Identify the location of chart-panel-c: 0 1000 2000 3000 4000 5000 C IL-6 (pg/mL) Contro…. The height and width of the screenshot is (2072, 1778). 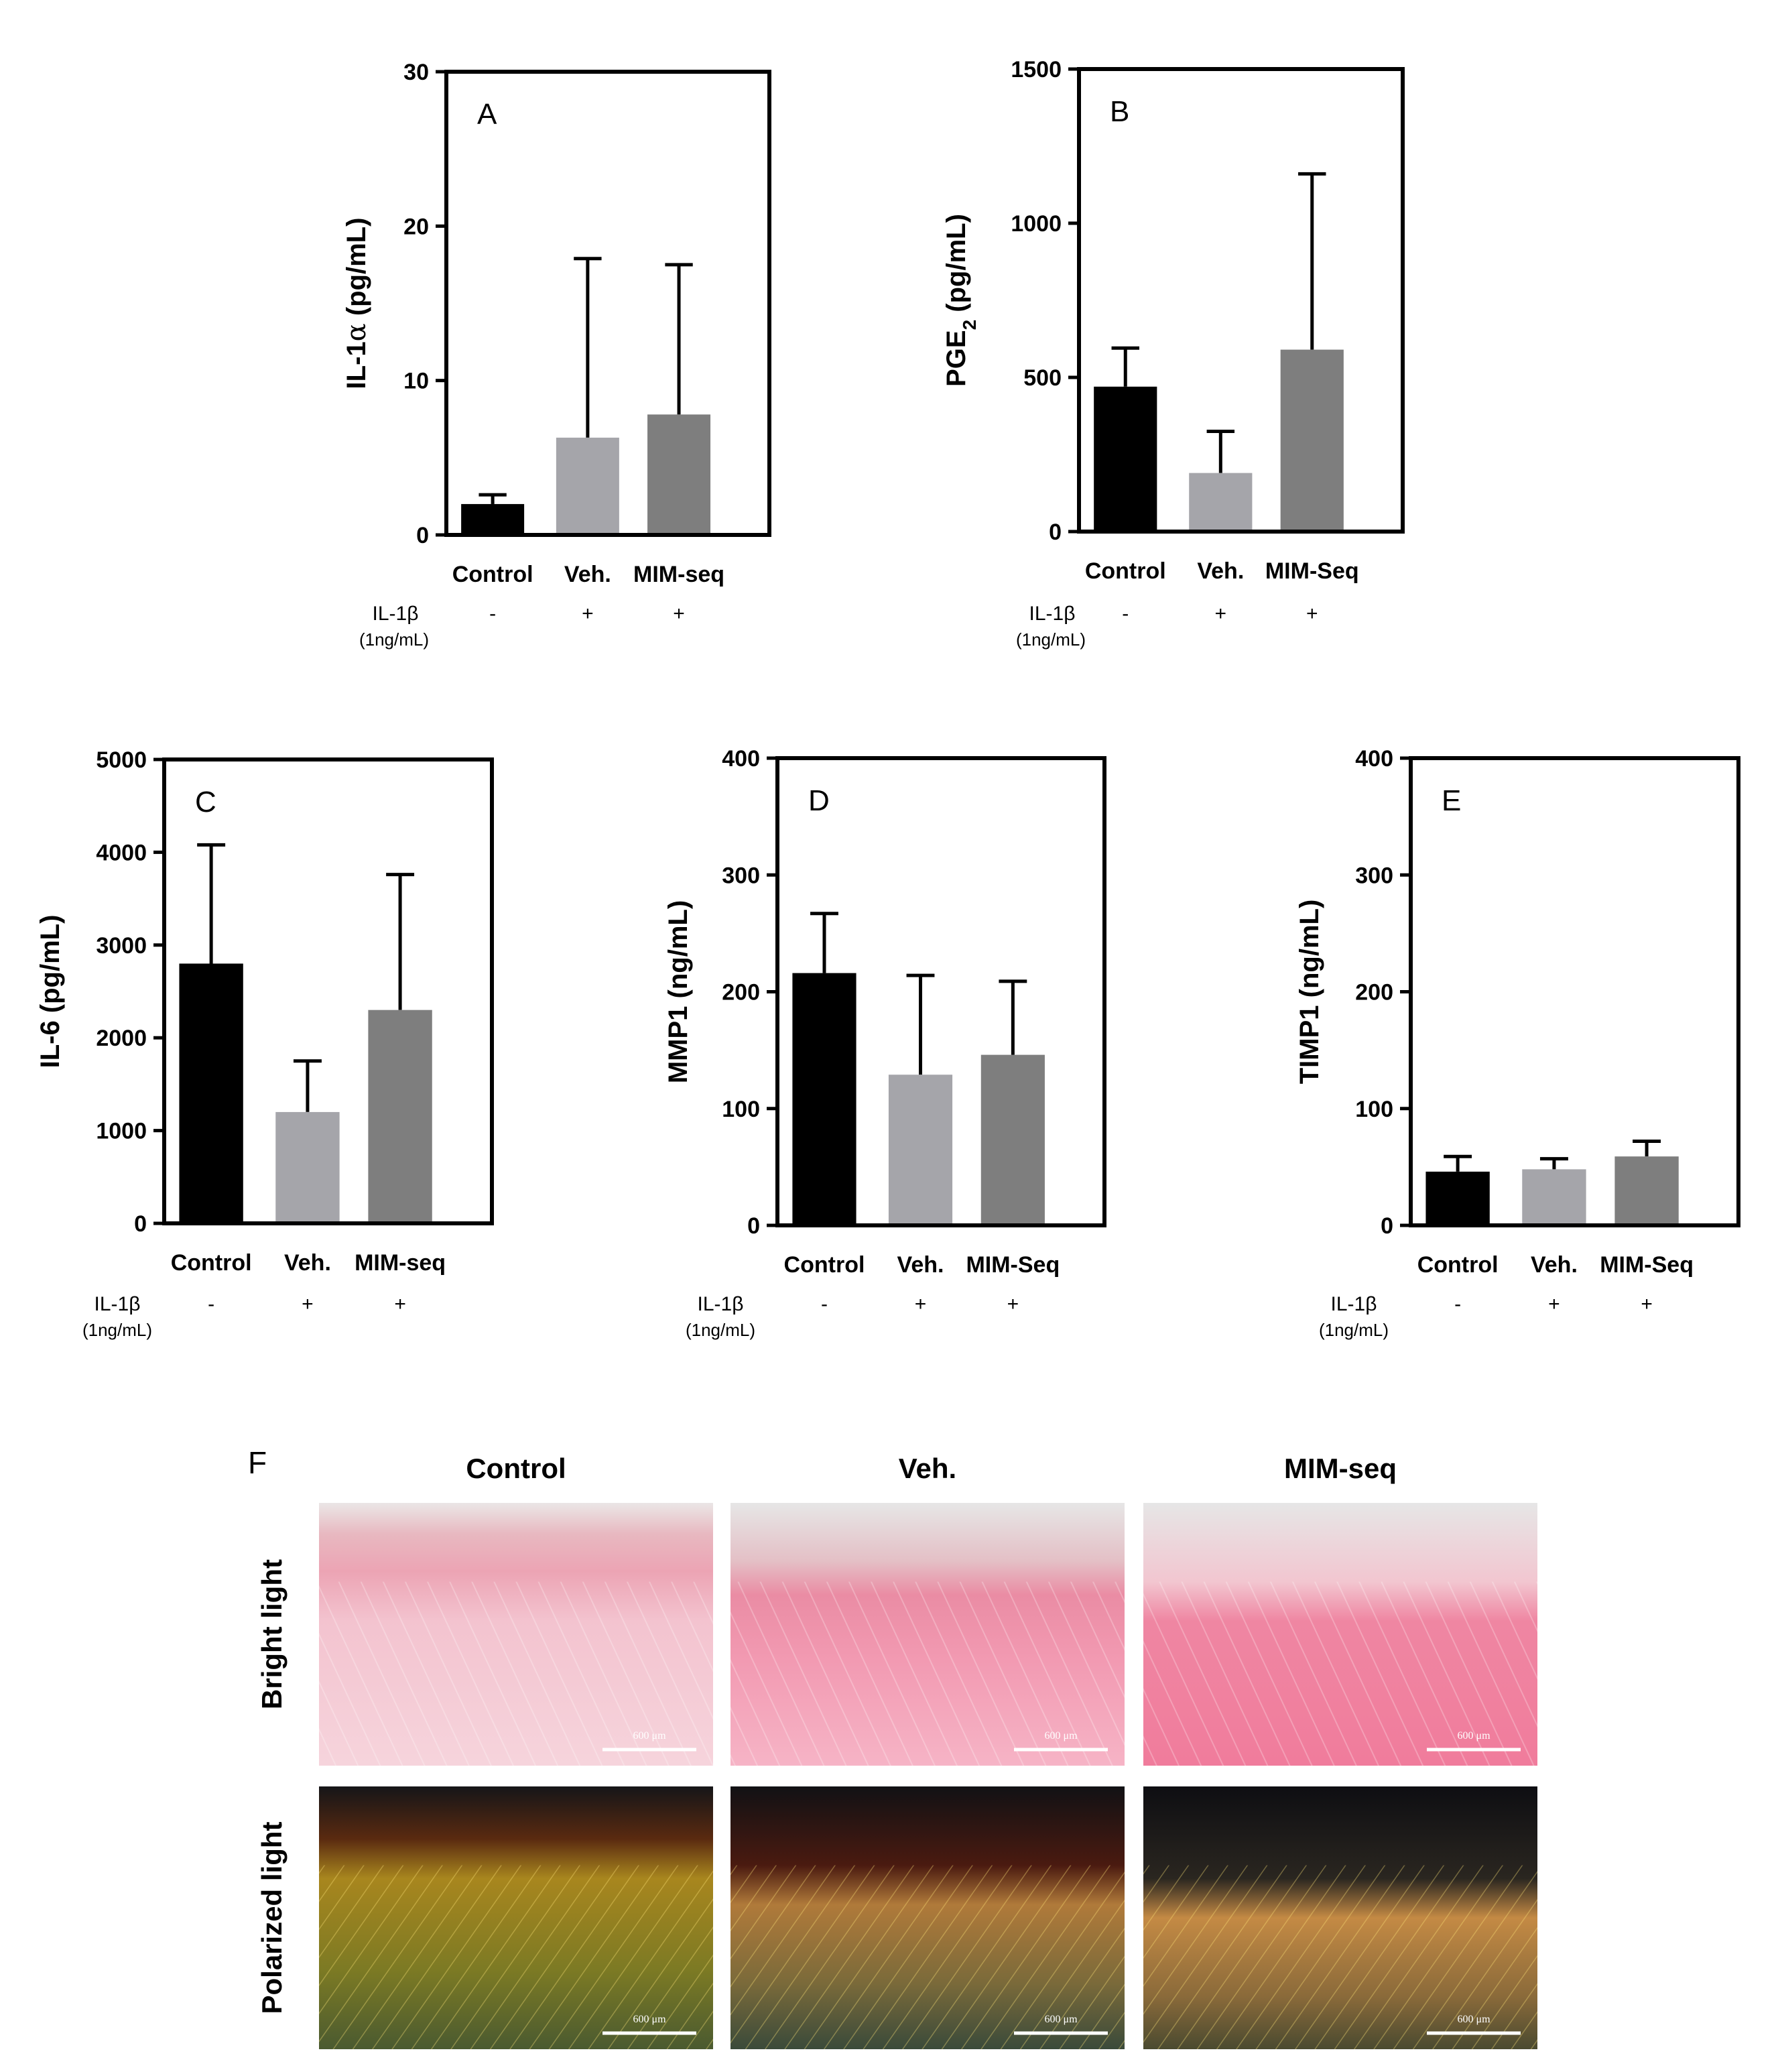
(265, 1043).